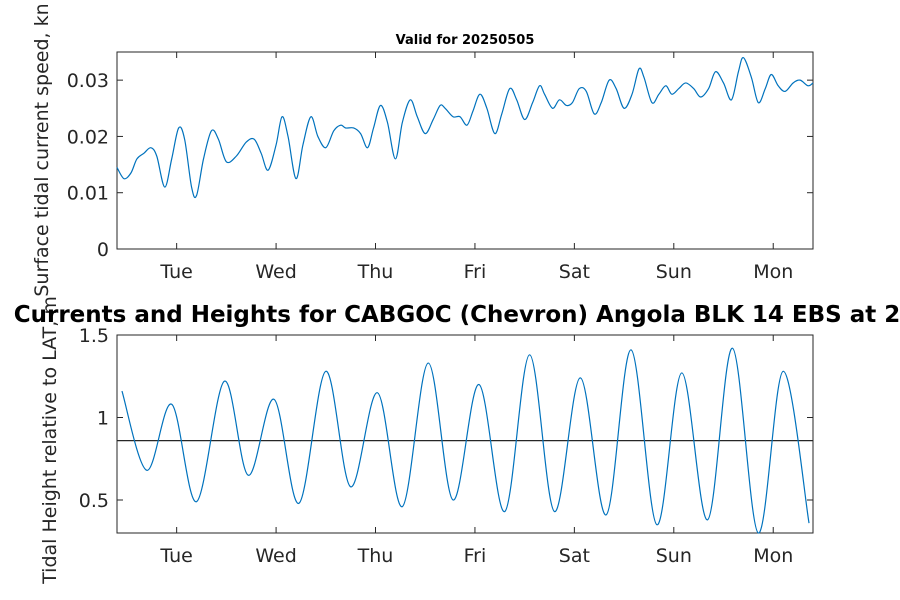 The width and height of the screenshot is (900, 600). What do you see at coordinates (88, 137) in the screenshot?
I see `y-tick-label: 0.02` at bounding box center [88, 137].